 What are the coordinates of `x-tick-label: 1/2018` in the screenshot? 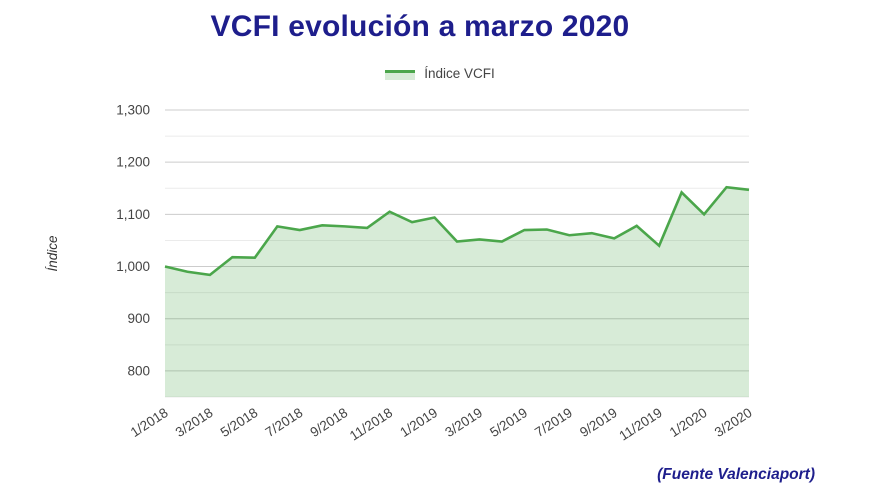 It's located at (149, 422).